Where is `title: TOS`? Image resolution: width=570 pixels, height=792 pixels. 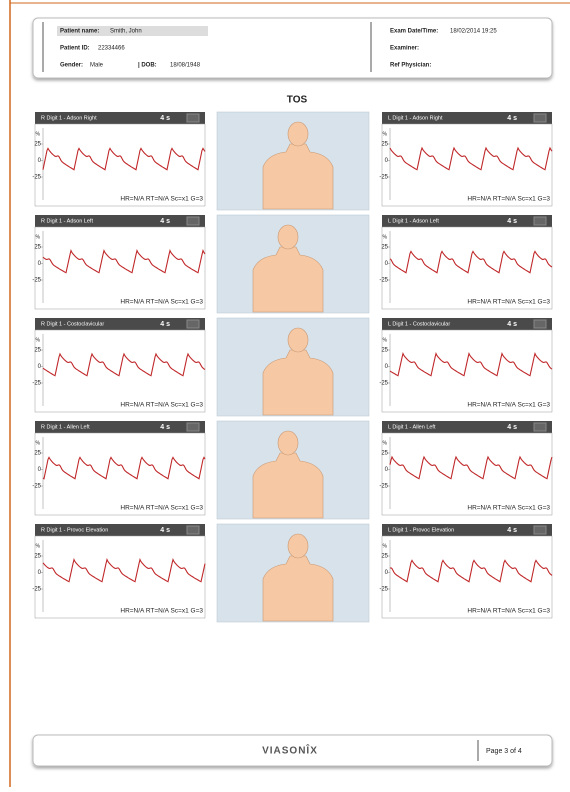
title: TOS is located at coordinates (297, 100).